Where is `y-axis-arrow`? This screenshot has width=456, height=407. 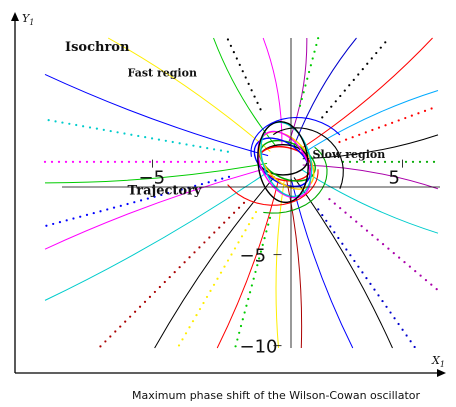
y-axis-arrow is located at coordinates (15, 16).